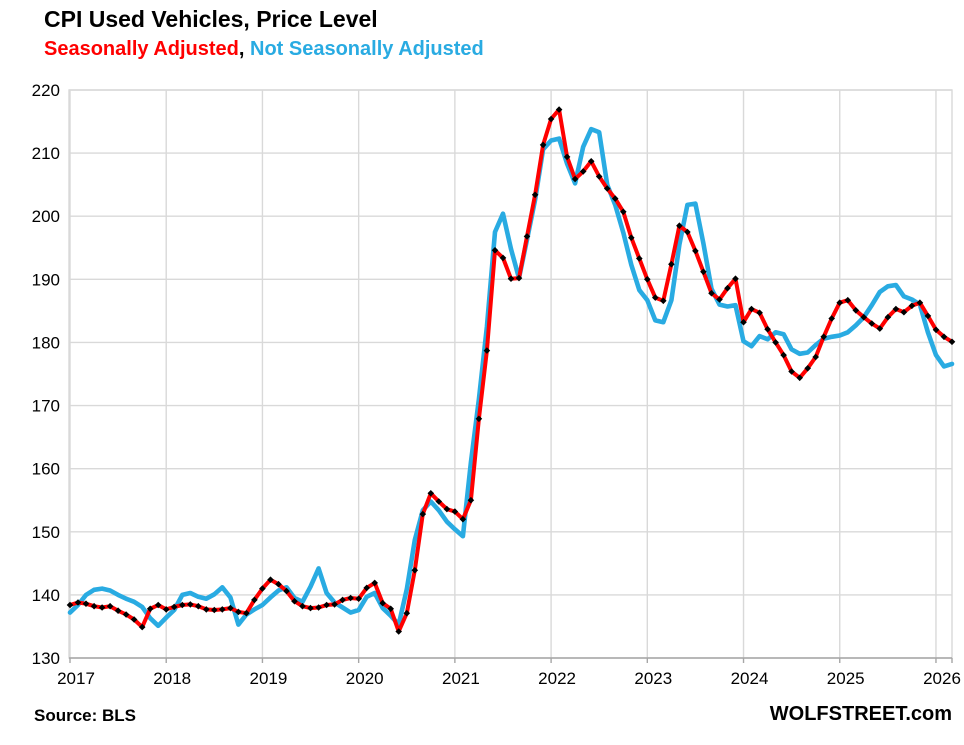  I want to click on y-tick-label: 220, so click(46, 90).